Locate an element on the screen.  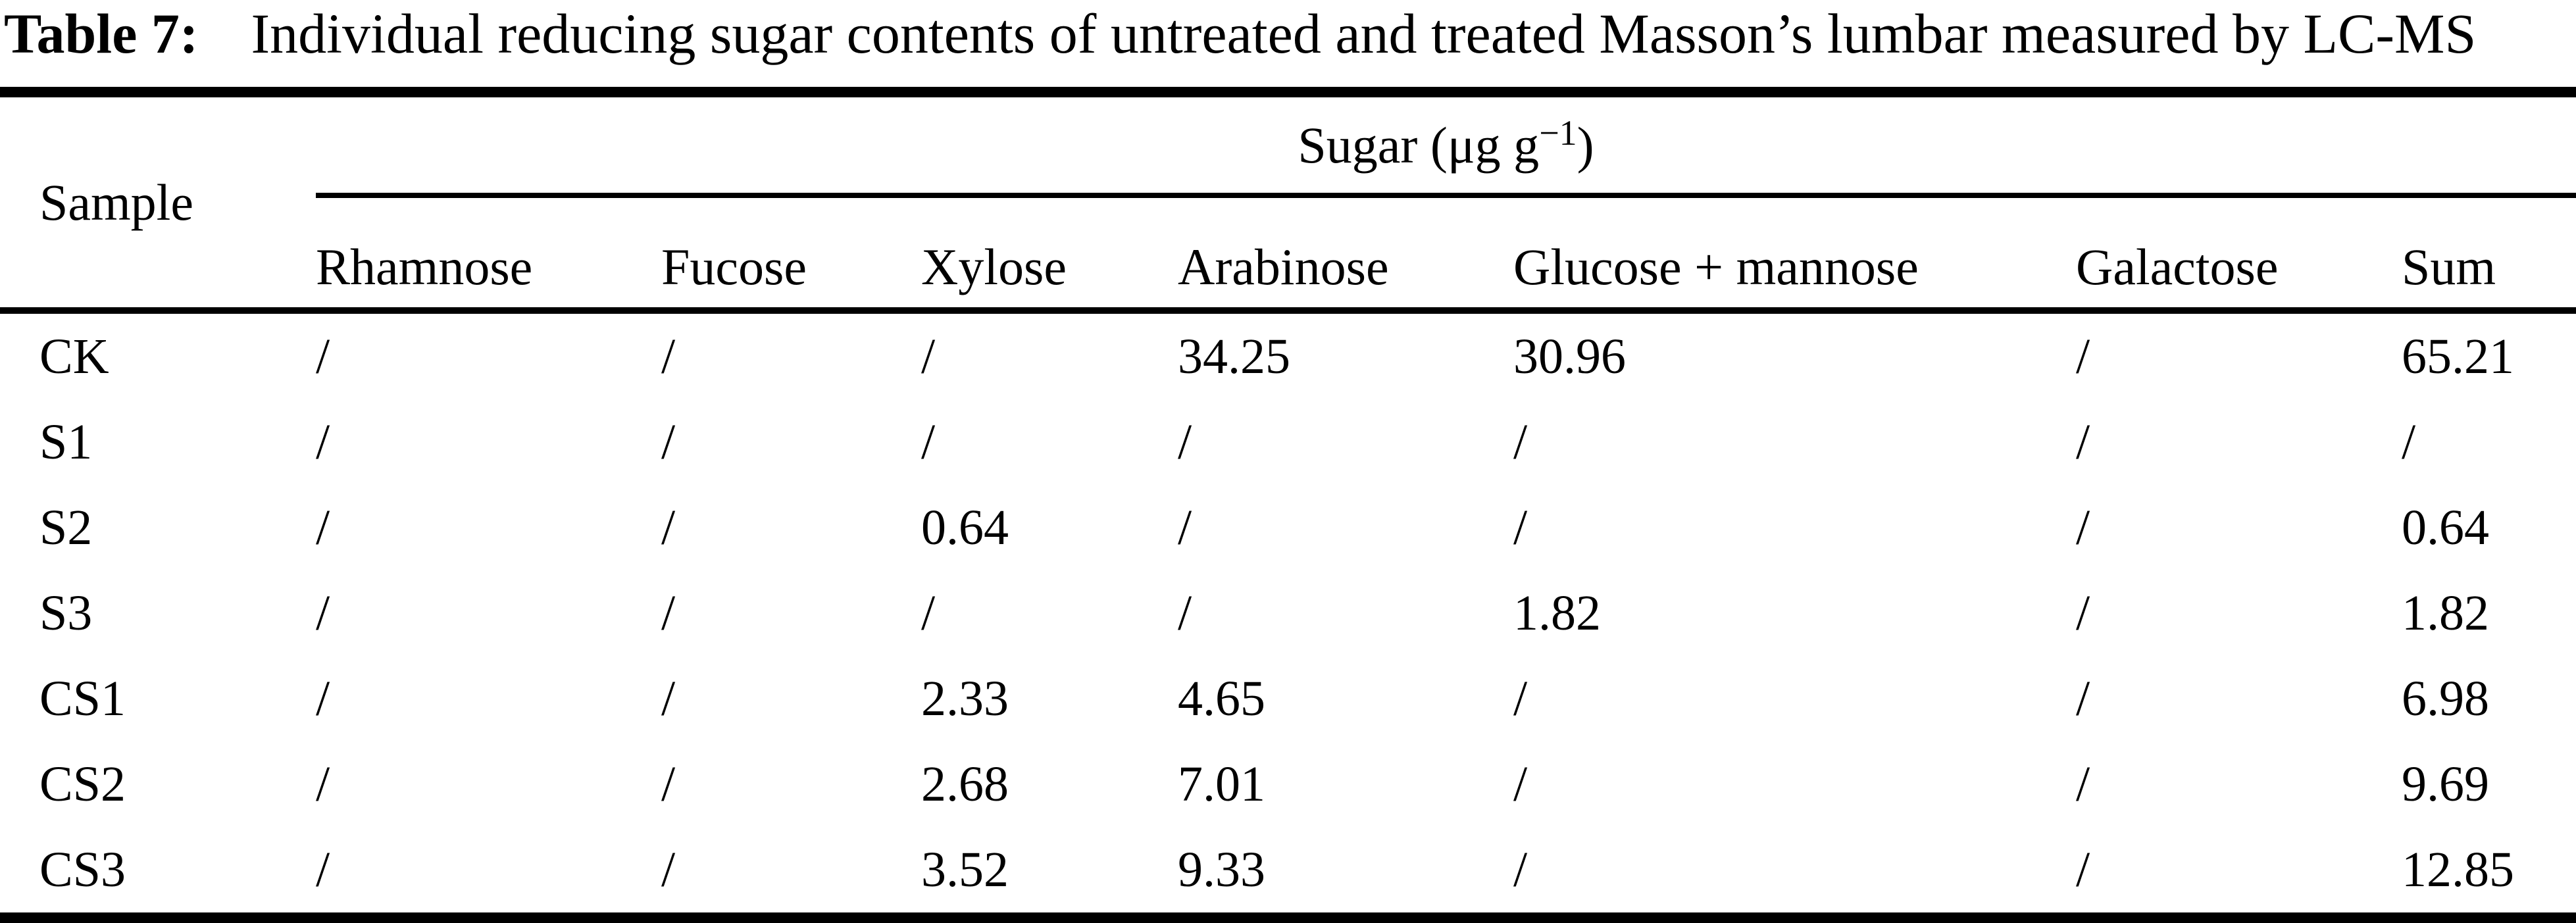
row-header-sample: CS2 is located at coordinates (82, 784).